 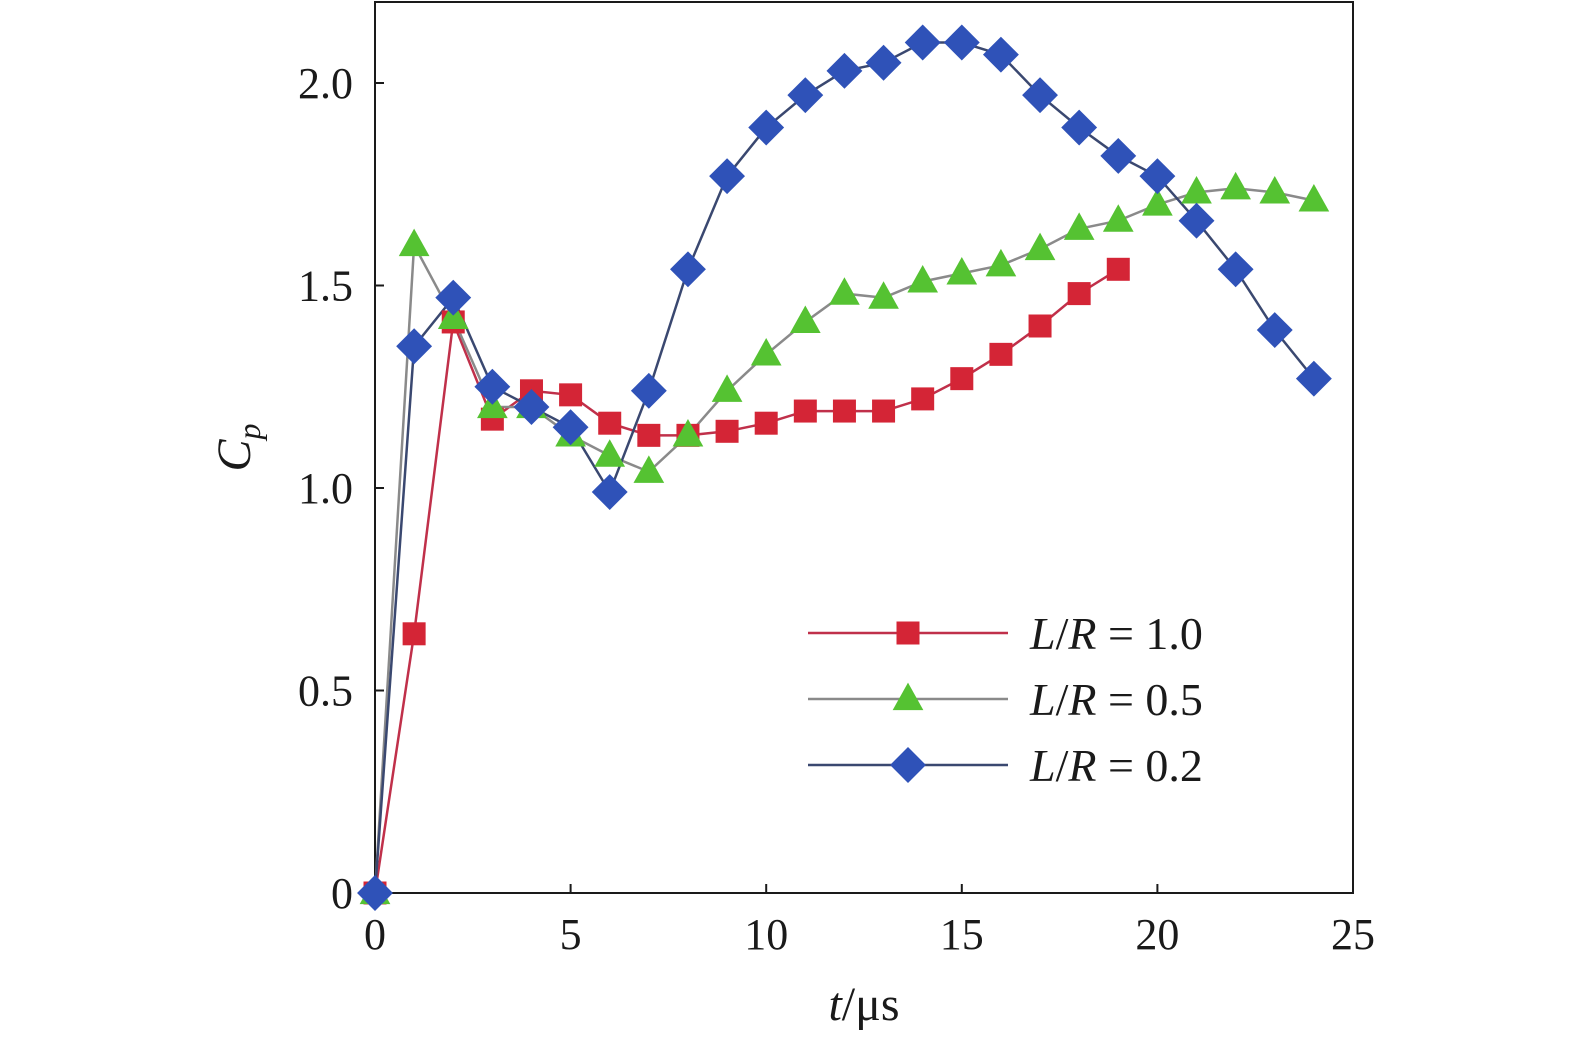 I want to click on legend-value: = 0.2, so click(x=1149, y=765).